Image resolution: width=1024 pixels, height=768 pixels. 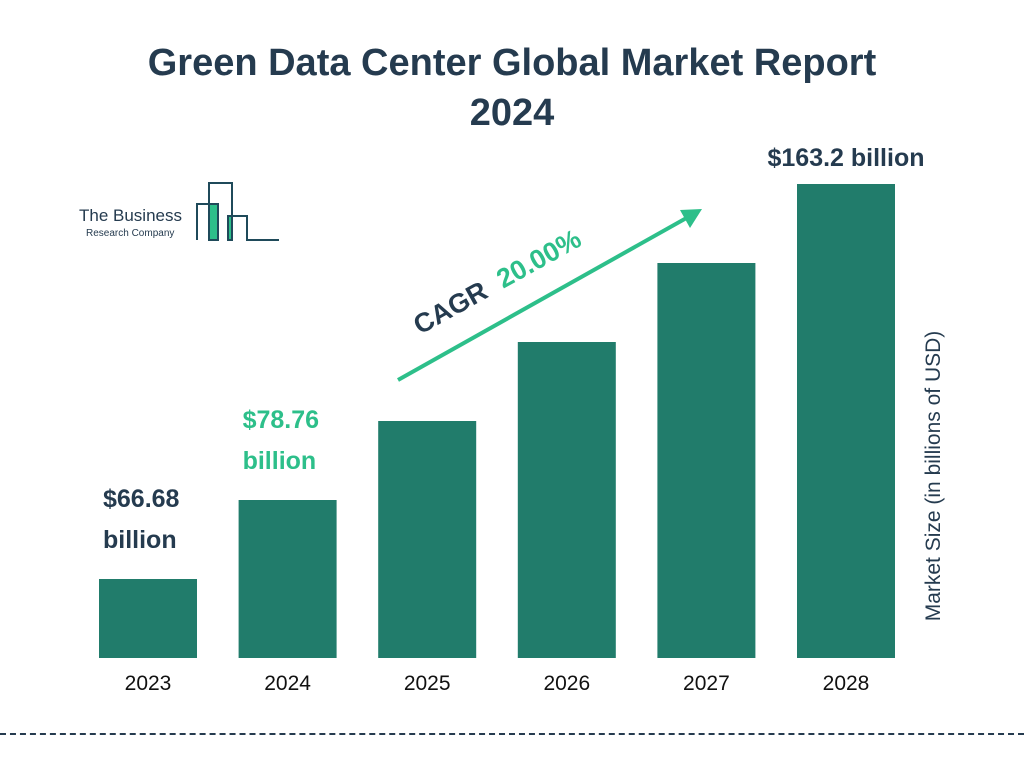 What do you see at coordinates (148, 618) in the screenshot?
I see `bar-2023` at bounding box center [148, 618].